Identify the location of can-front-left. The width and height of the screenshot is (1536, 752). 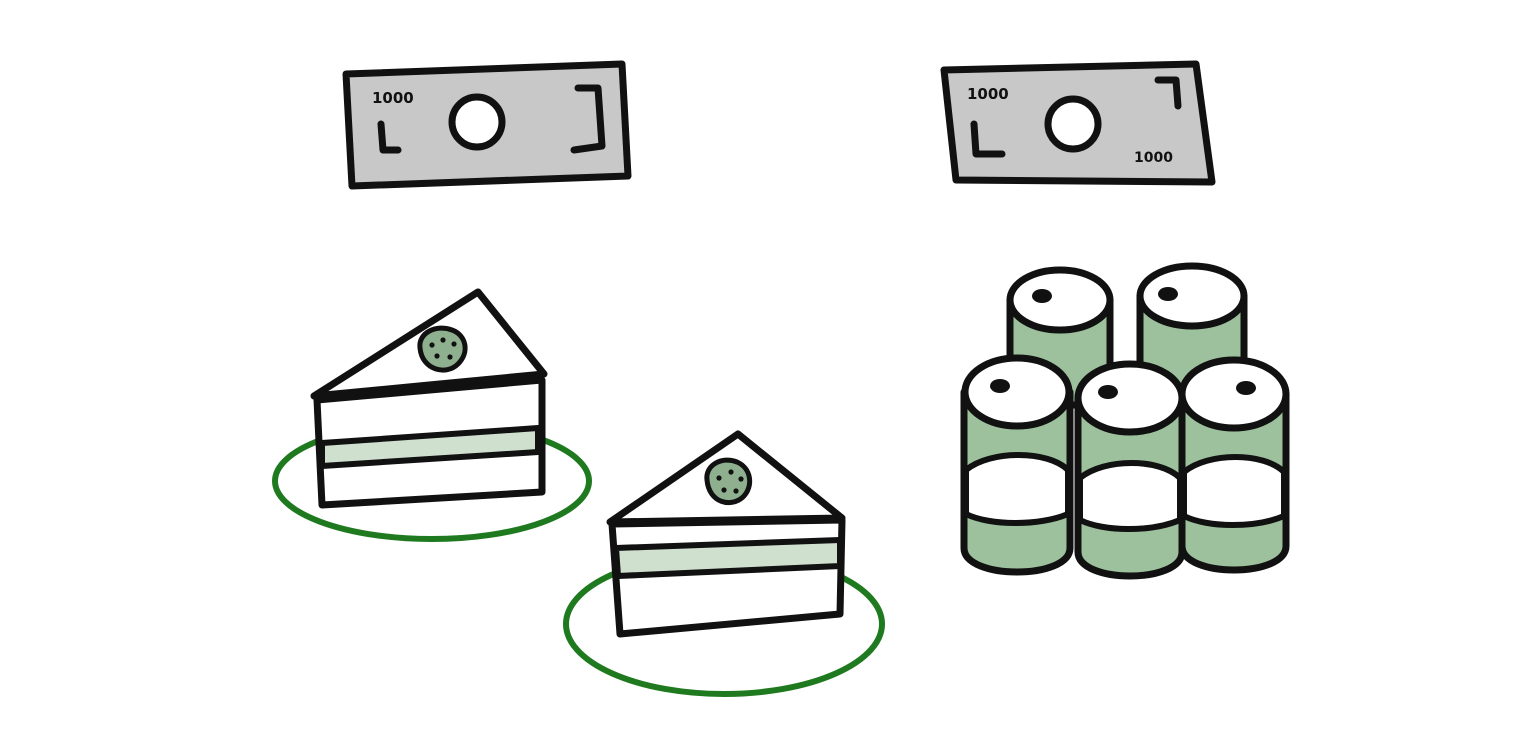
(1017, 465).